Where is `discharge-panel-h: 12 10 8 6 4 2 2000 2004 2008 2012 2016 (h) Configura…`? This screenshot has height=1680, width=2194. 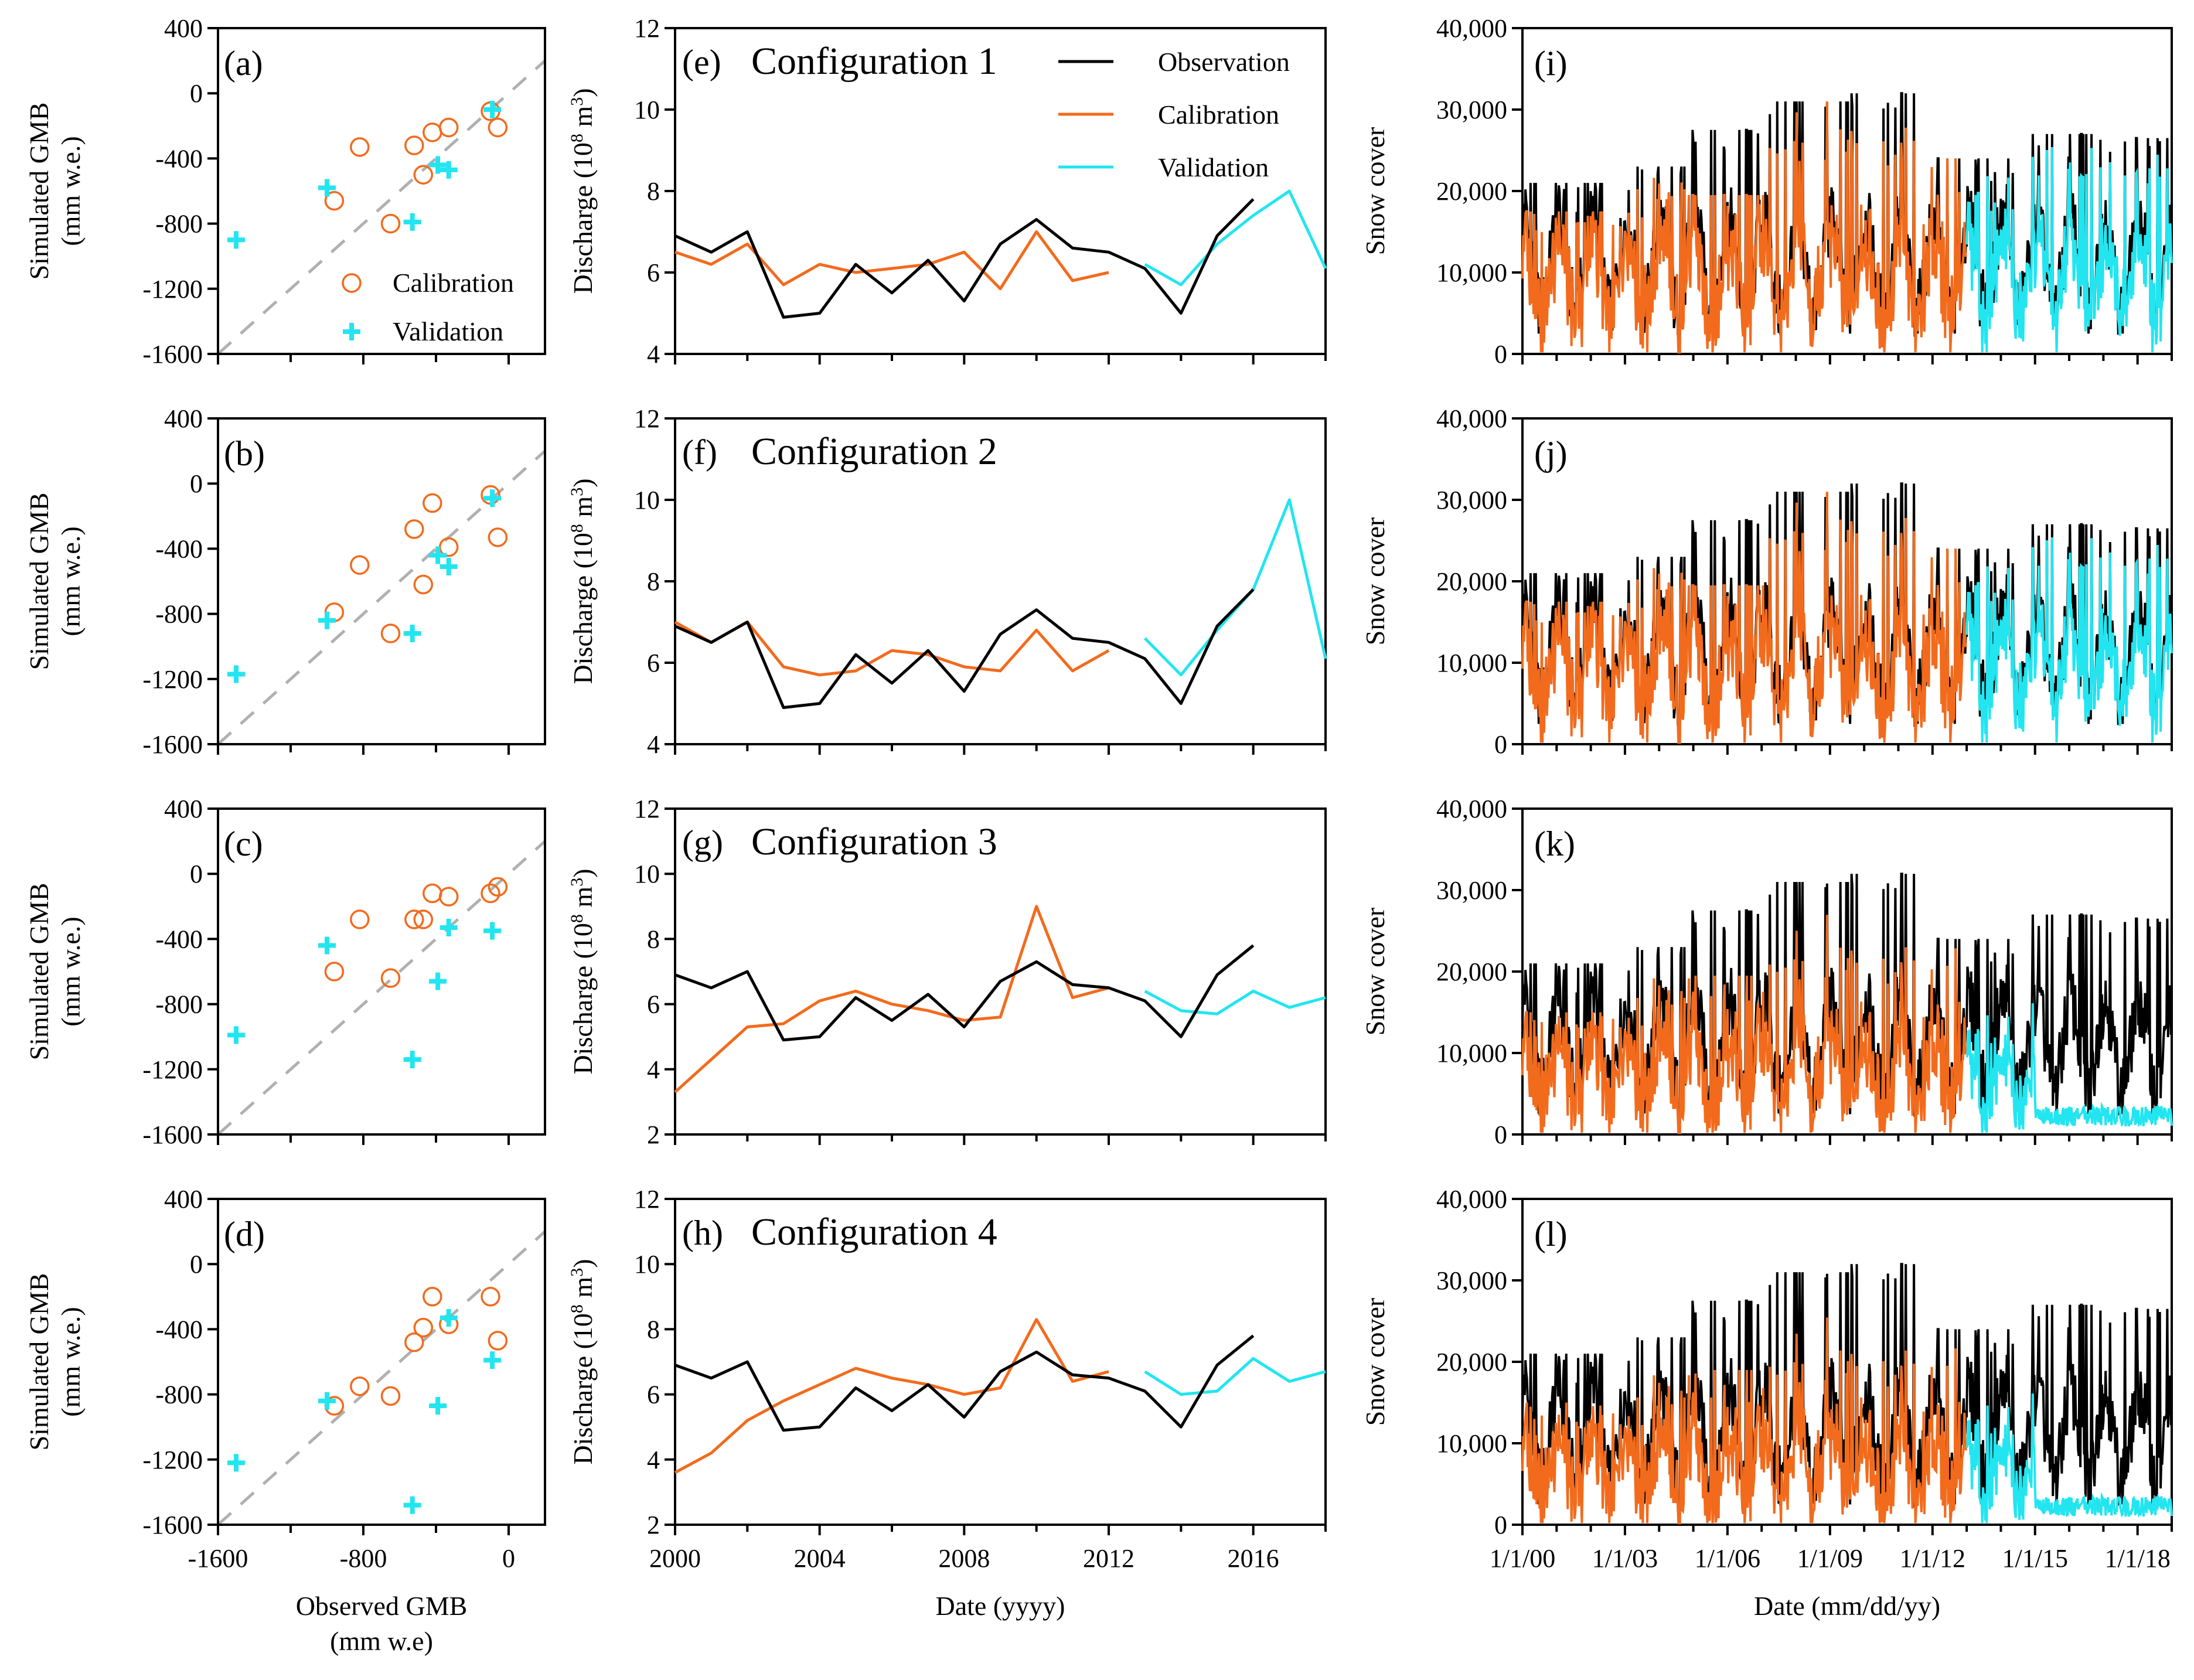 discharge-panel-h: 12 10 8 6 4 2 2000 2004 2008 2012 2016 (h) Configura… is located at coordinates (947, 1379).